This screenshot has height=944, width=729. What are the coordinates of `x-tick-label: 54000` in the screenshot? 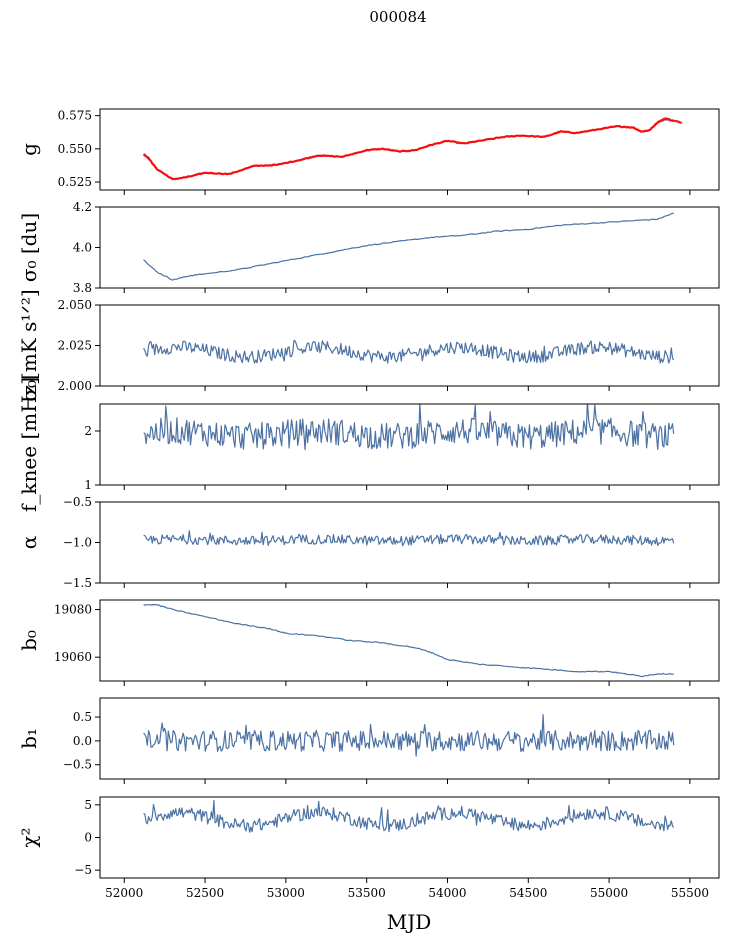 It's located at (447, 893).